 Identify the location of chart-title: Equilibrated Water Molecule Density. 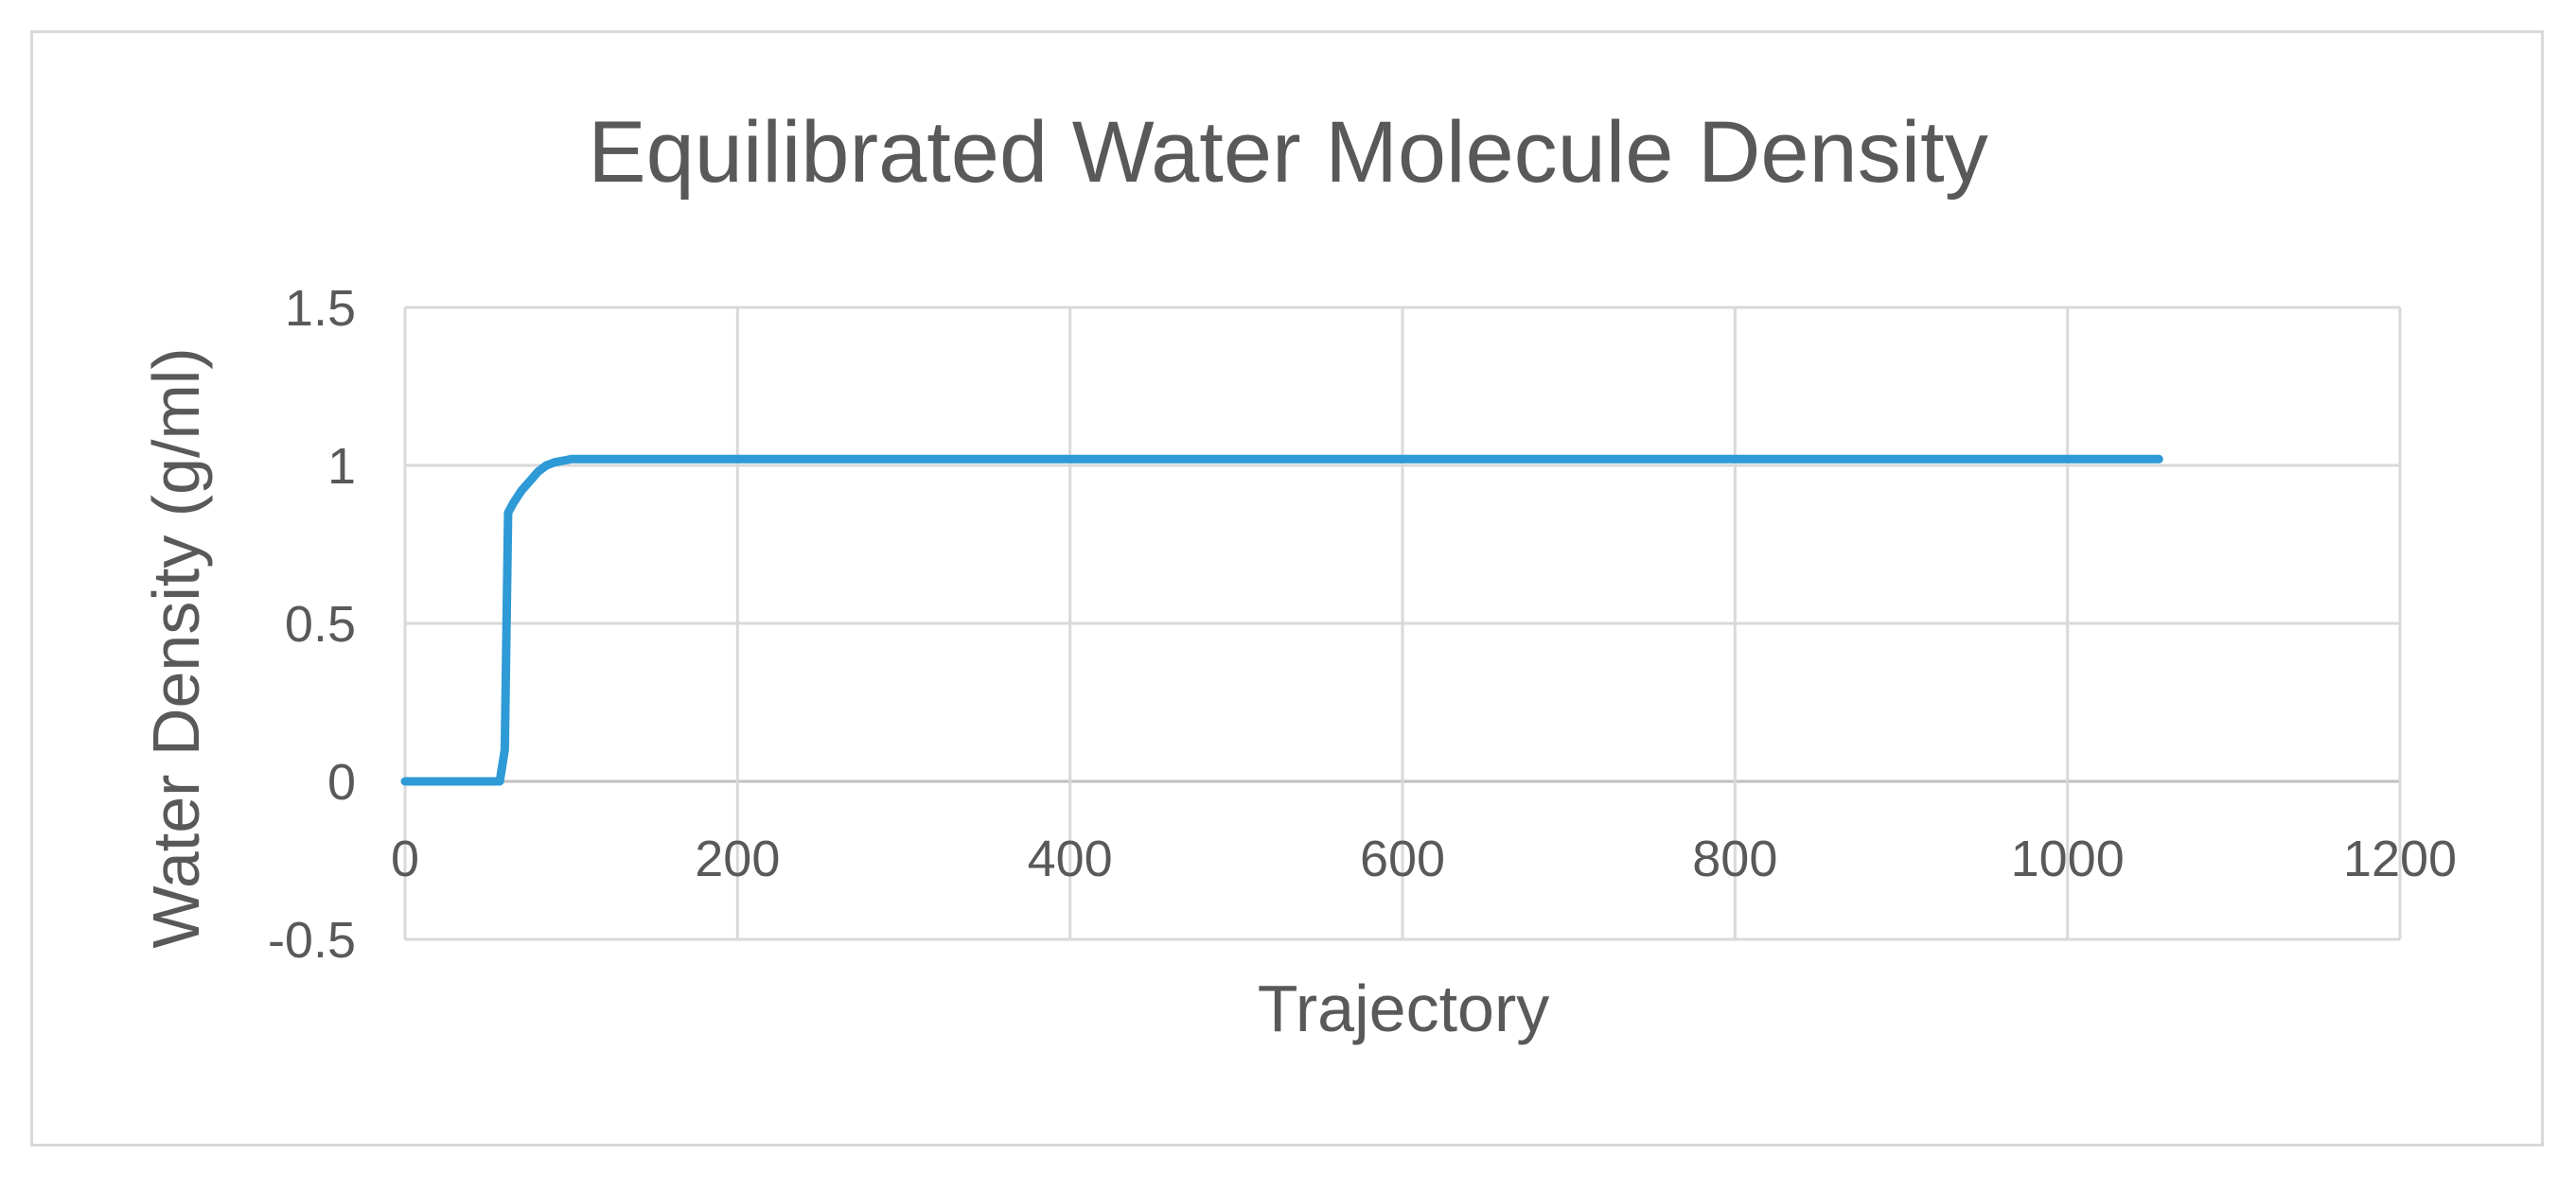
(1287, 153).